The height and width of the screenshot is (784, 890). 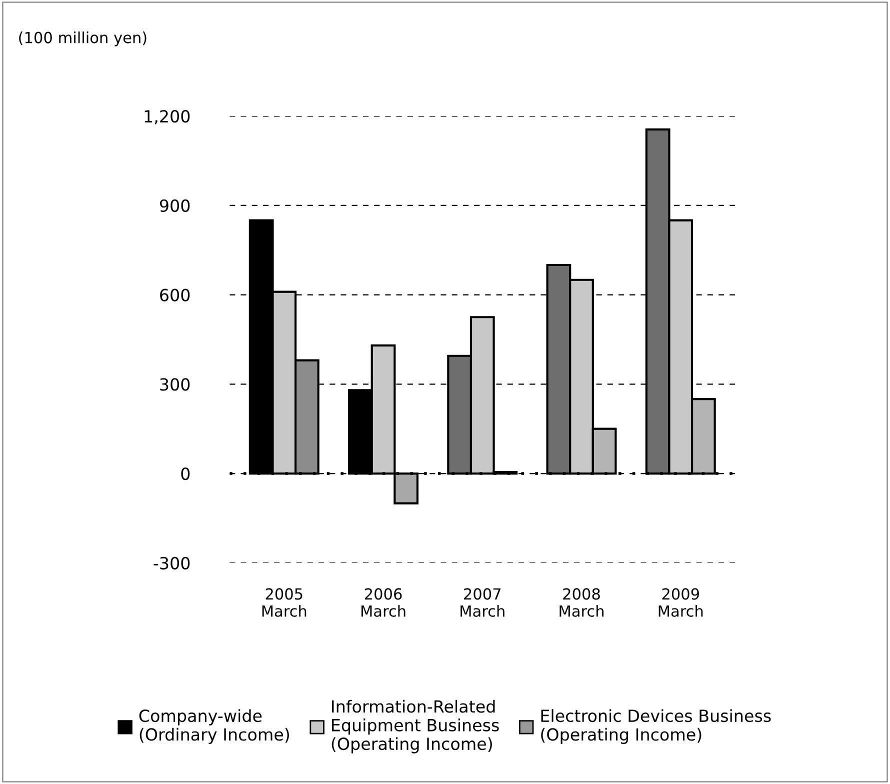 I want to click on y-axis-title: (100 million yen), so click(x=82, y=39).